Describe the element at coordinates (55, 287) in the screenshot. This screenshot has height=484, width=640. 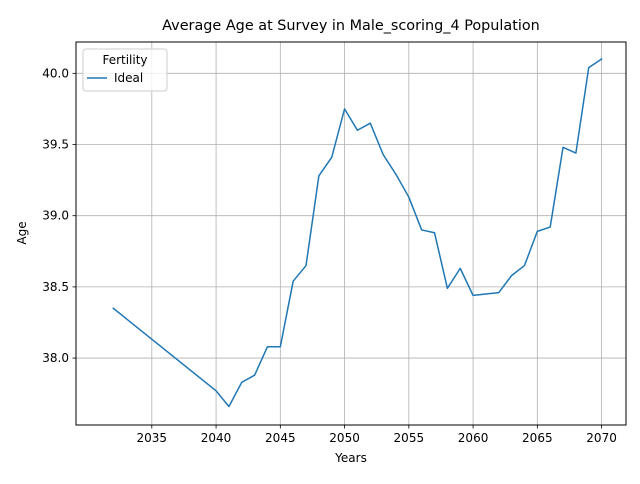
I see `y-tick-label: 38.5` at that location.